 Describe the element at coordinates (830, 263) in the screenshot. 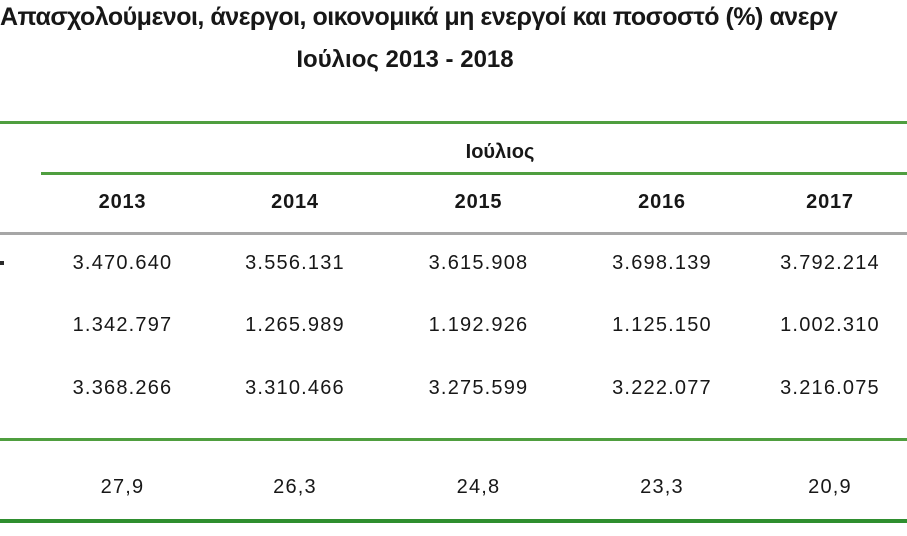

I see `data-cell: 3.792.214` at that location.